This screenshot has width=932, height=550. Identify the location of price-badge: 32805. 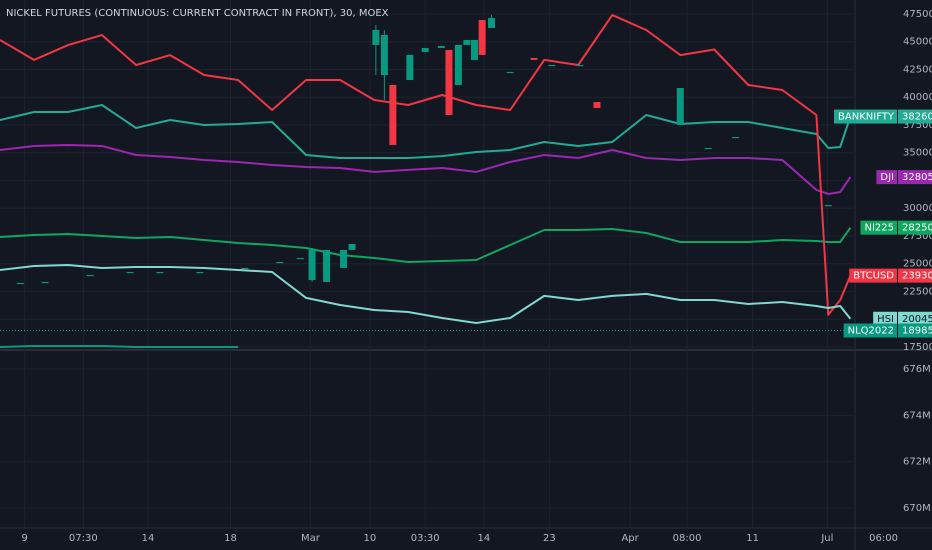
(917, 177).